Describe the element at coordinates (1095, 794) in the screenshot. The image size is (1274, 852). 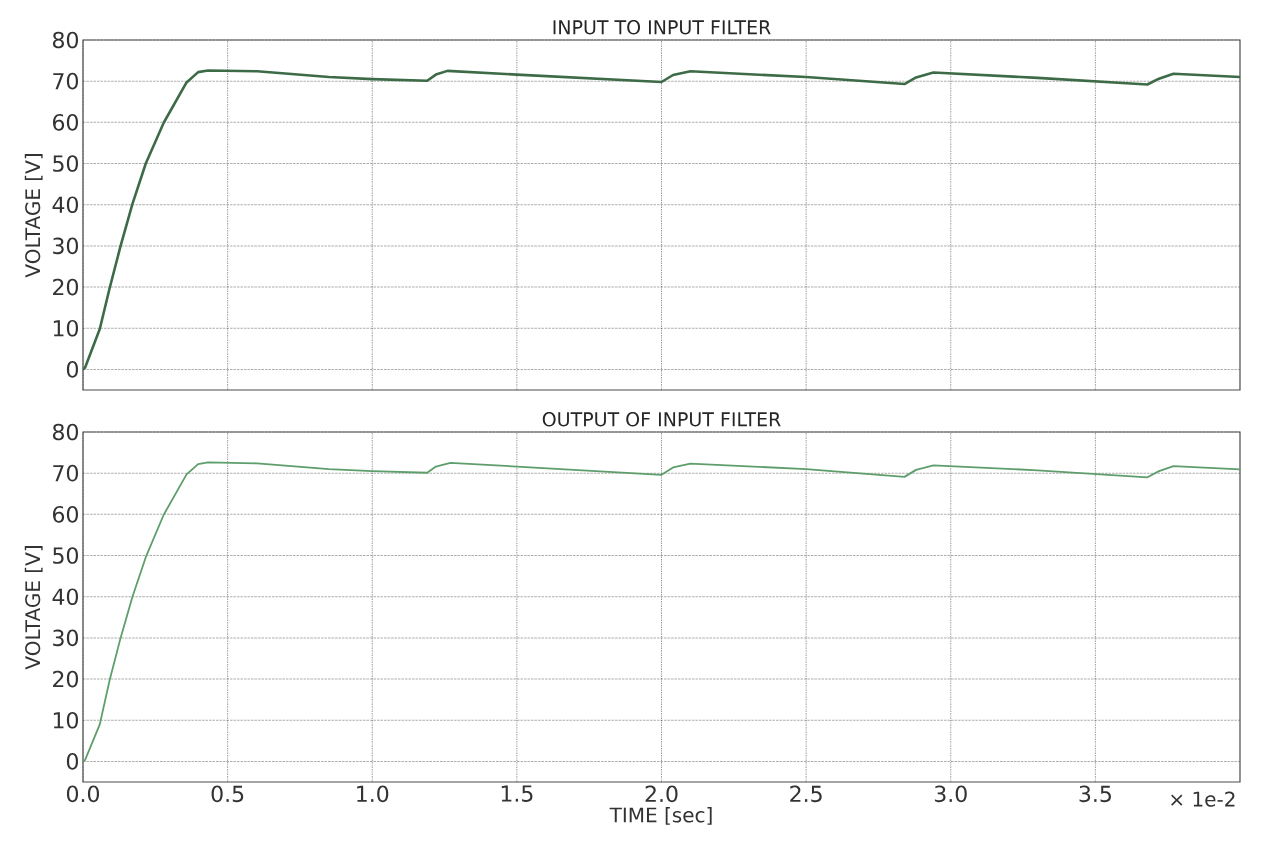
I see `x-tick-label: 3.5` at that location.